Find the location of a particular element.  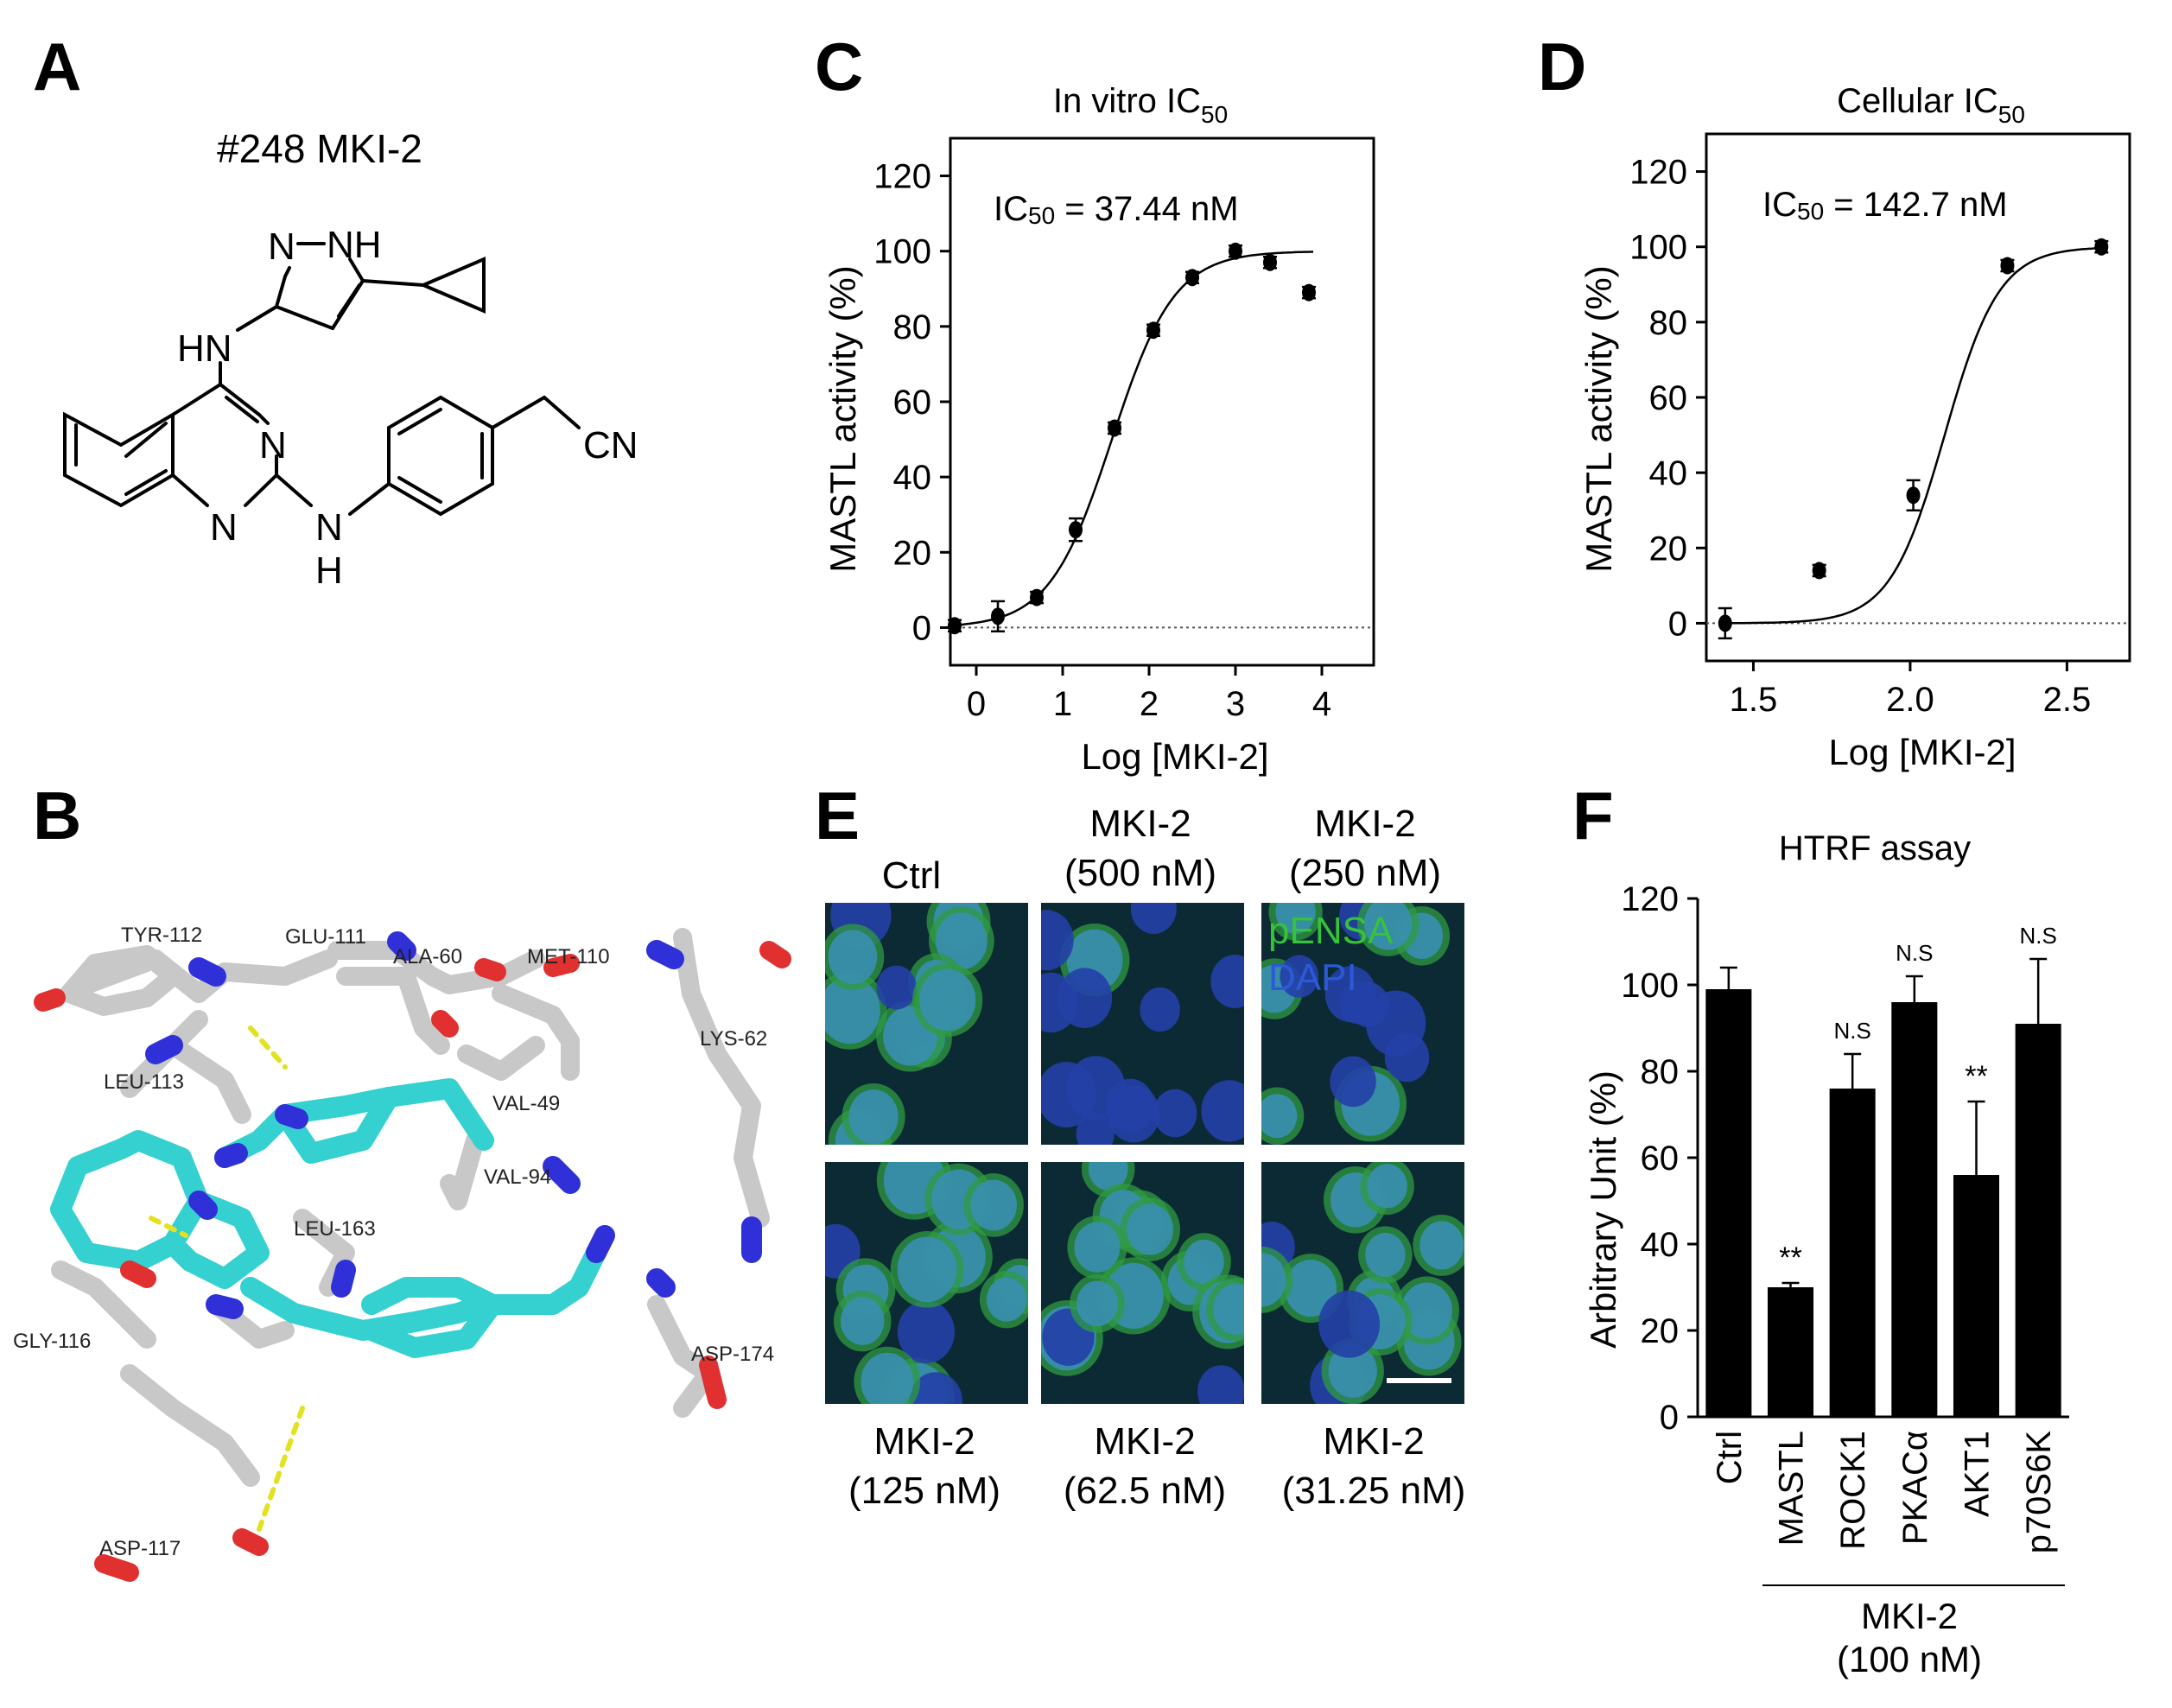

residue-ala-60: ALA-60 is located at coordinates (427, 956).